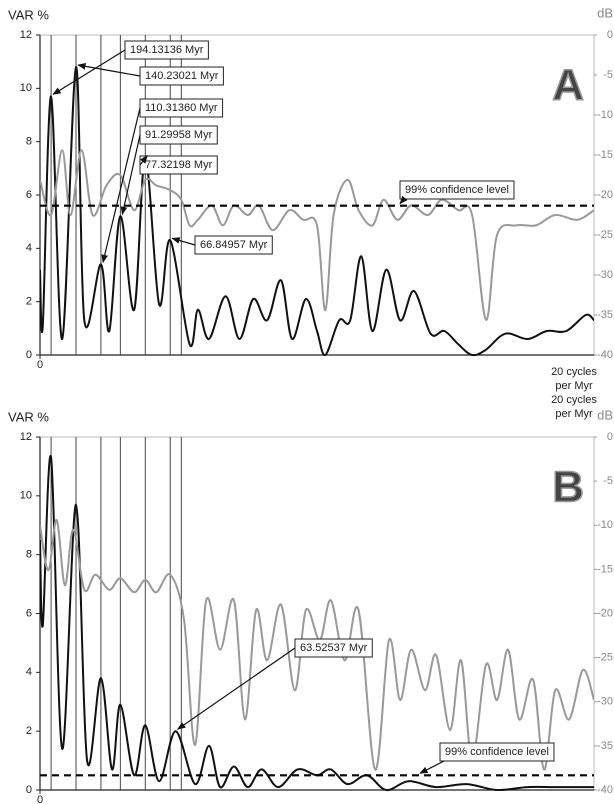  Describe the element at coordinates (568, 85) in the screenshot. I see `panel-label: A` at that location.